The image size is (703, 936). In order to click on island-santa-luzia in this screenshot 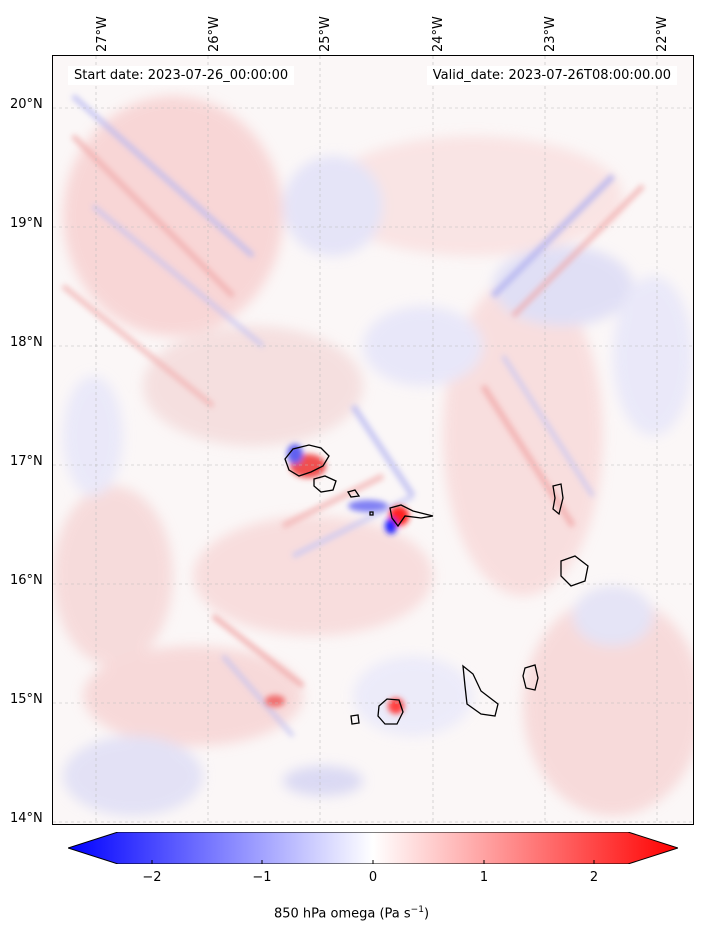, I will do `click(354, 493)`.